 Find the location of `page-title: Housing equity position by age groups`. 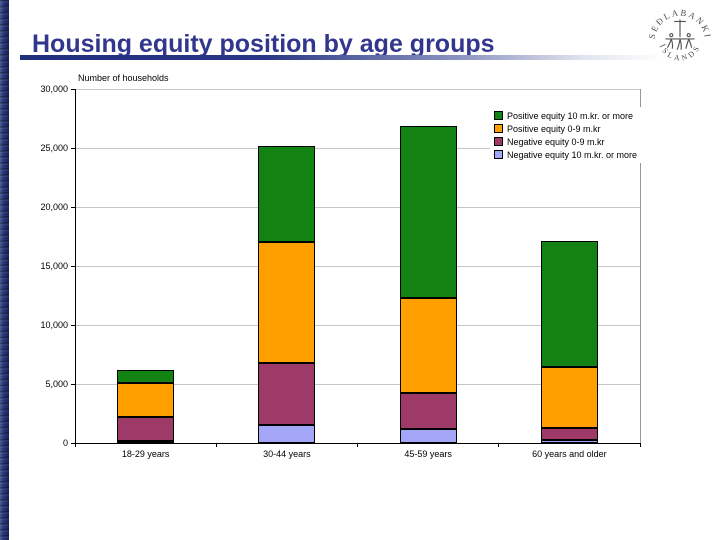

page-title: Housing equity position by age groups is located at coordinates (263, 43).